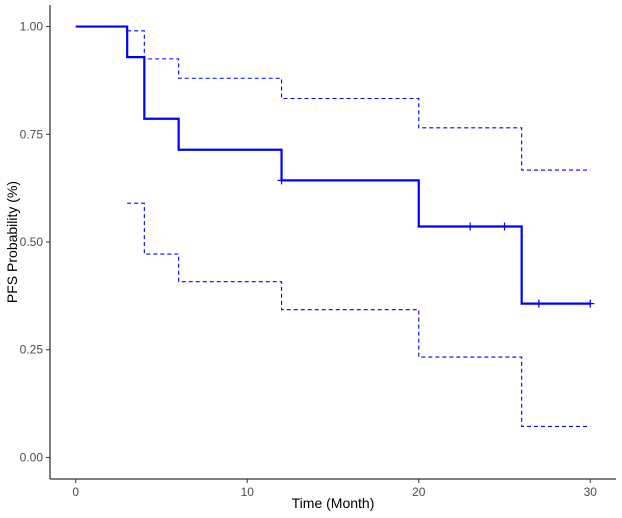 The width and height of the screenshot is (622, 518). I want to click on x-tick-label: 0, so click(75, 492).